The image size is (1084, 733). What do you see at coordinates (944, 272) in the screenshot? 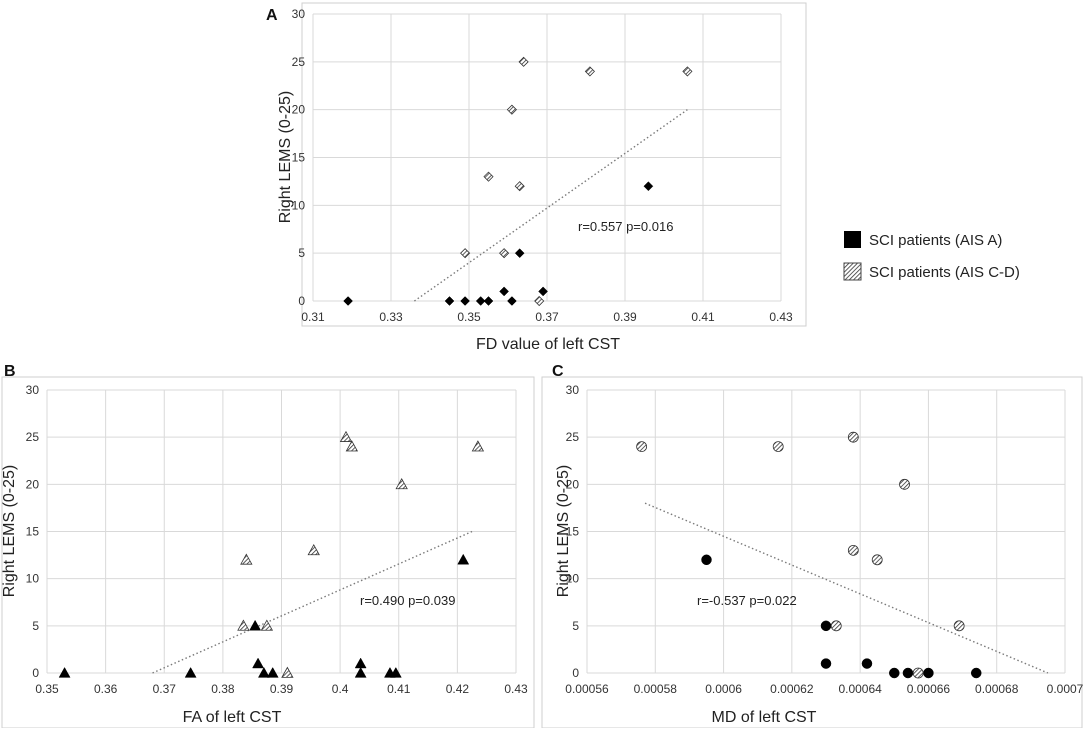
I see `legend-label-ais-cd: SCI patients (AIS C-D)` at bounding box center [944, 272].